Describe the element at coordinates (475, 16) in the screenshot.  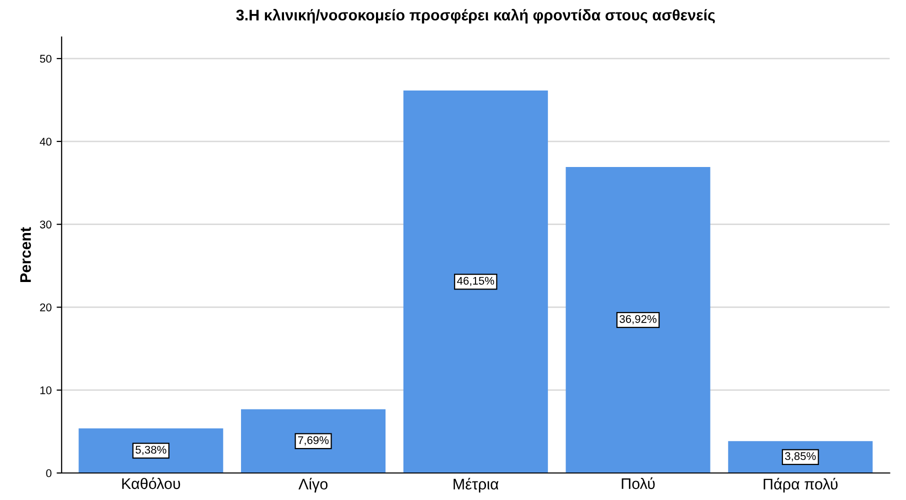
I see `chart-title: 3.Η κλινική/νοσοκομείο προσφέρει καλή φροντίδα στους ασθενείς` at that location.